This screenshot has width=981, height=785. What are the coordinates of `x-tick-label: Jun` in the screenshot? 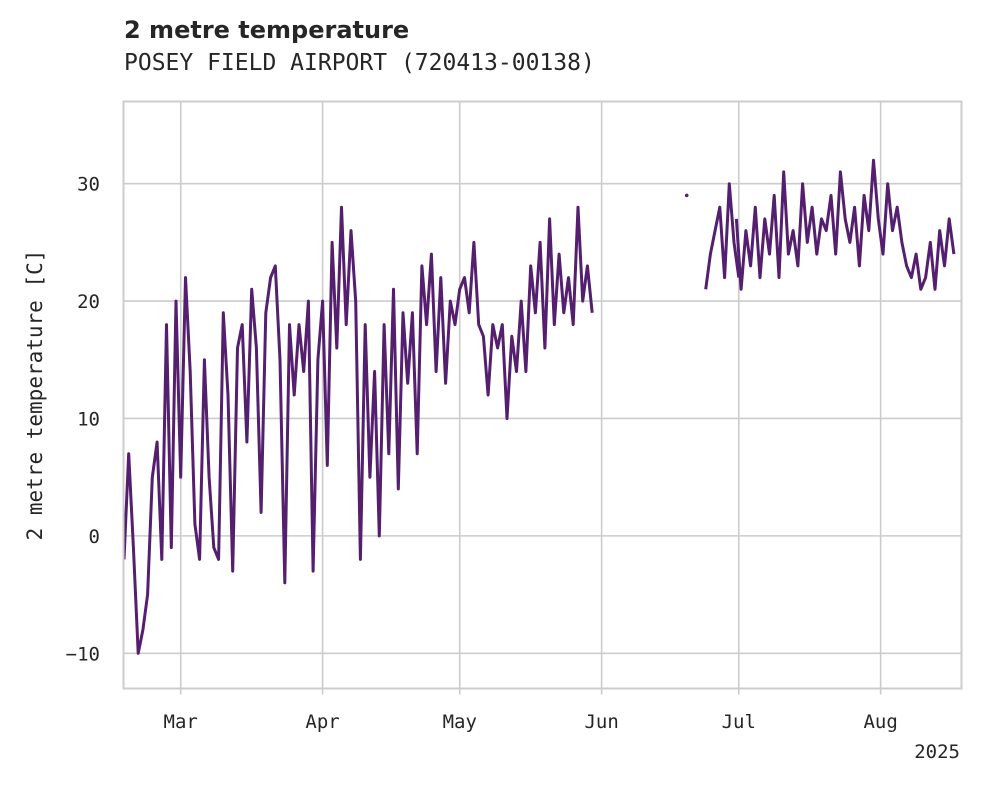 It's located at (601, 722).